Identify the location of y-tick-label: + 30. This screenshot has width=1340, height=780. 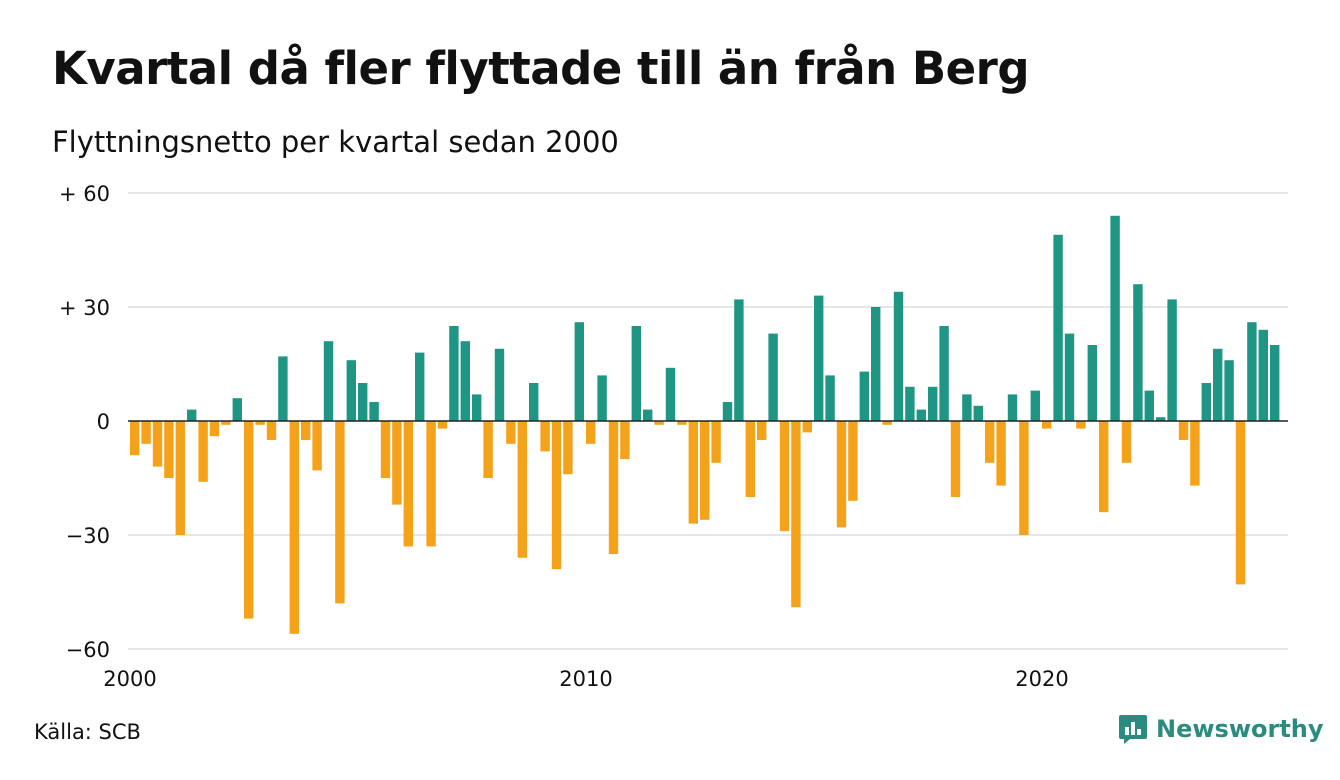
(84, 308).